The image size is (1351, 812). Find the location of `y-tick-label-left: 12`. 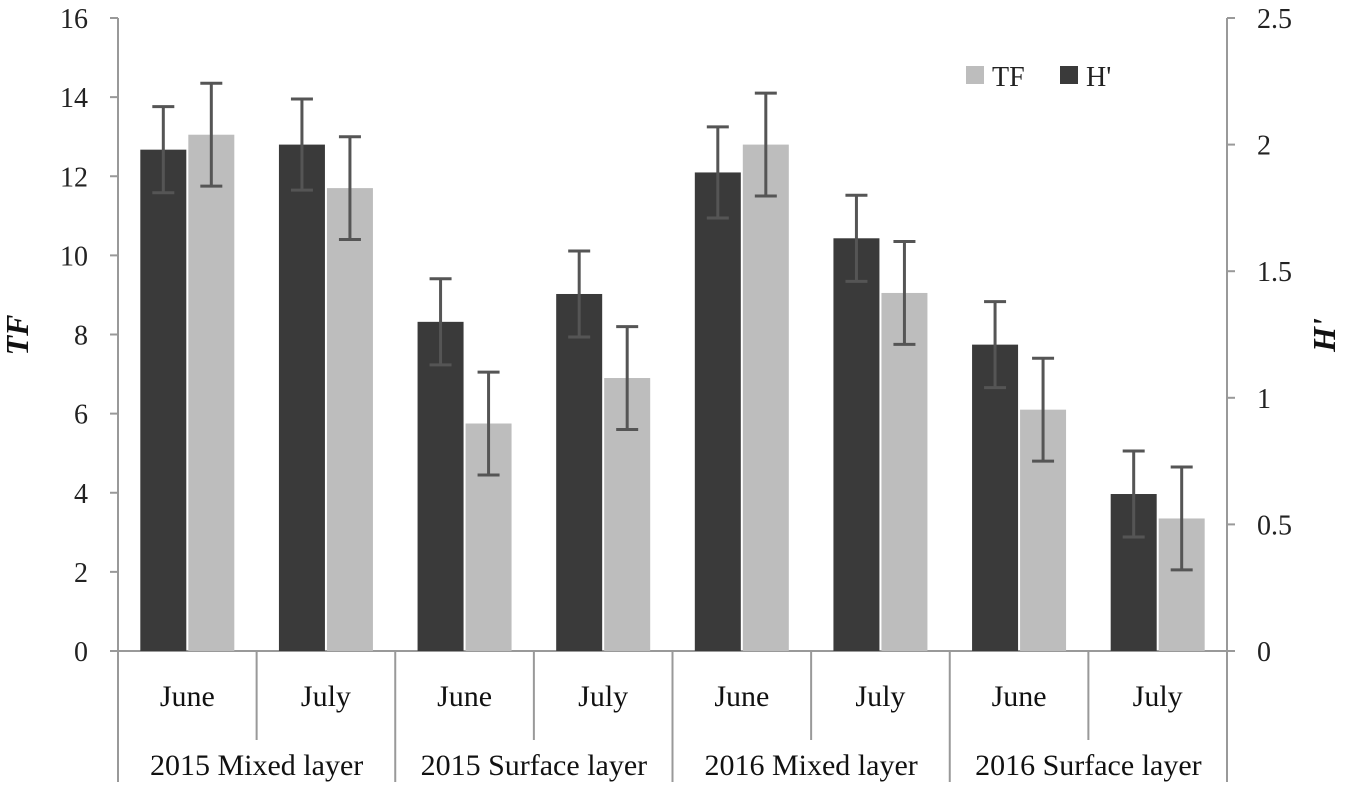

y-tick-label-left: 12 is located at coordinates (74, 177).